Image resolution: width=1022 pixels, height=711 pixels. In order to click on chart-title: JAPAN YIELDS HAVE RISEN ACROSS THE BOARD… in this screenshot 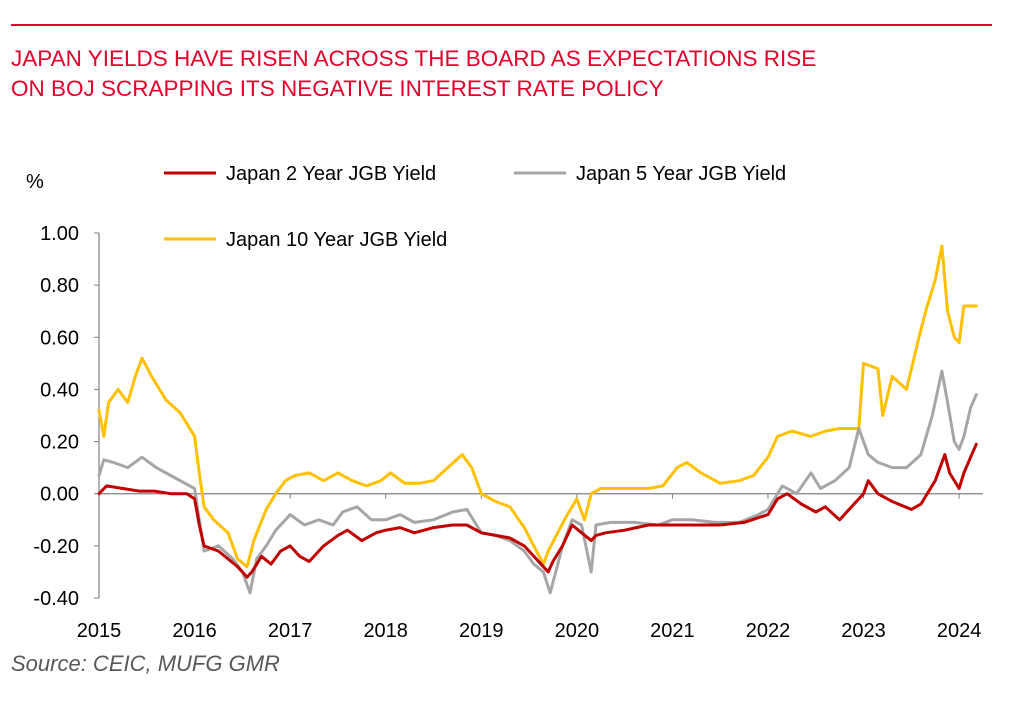, I will do `click(506, 74)`.